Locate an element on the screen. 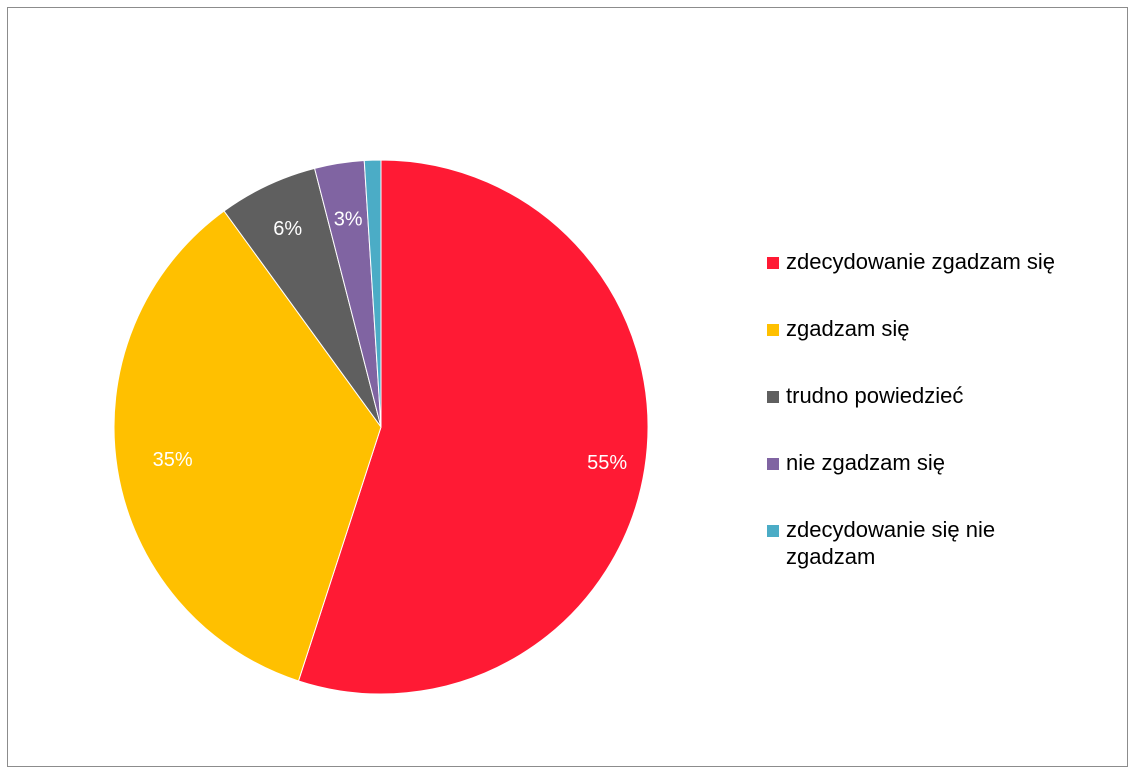  slice-data-label-1: 55% is located at coordinates (607, 463).